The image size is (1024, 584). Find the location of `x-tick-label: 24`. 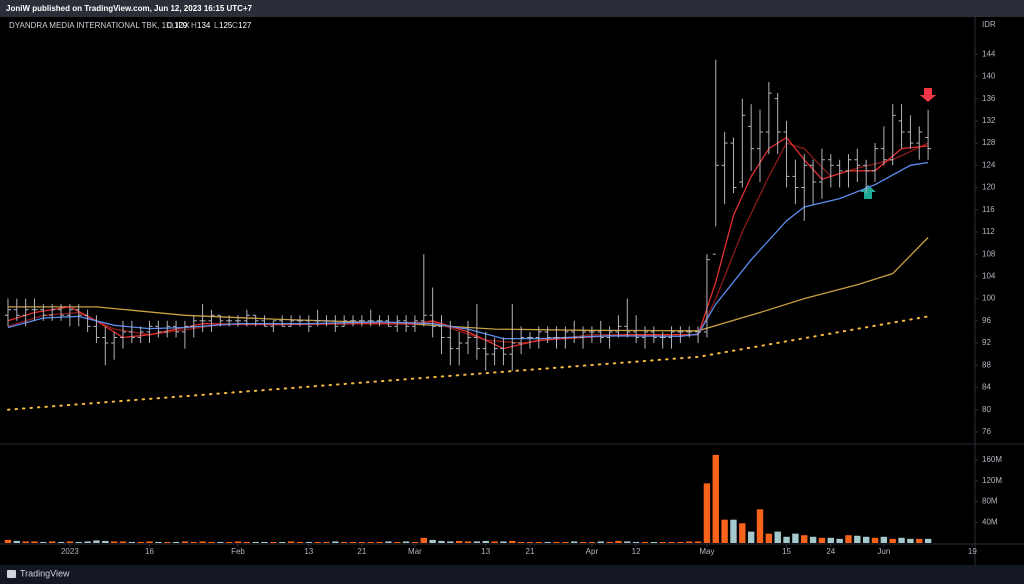

x-tick-label: 24 is located at coordinates (830, 551).